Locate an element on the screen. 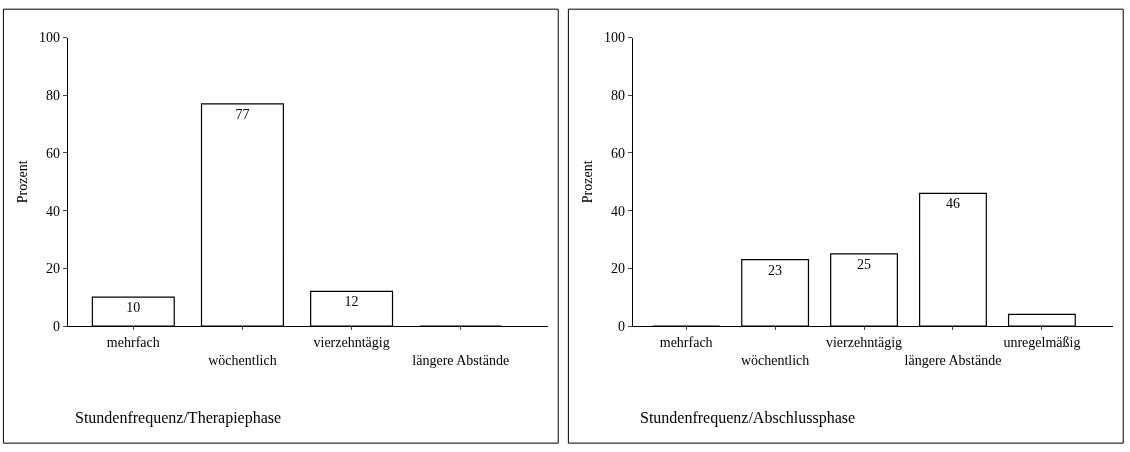 The height and width of the screenshot is (452, 1130). text: Stundenfrequenz/Therapiephase is located at coordinates (178, 418).